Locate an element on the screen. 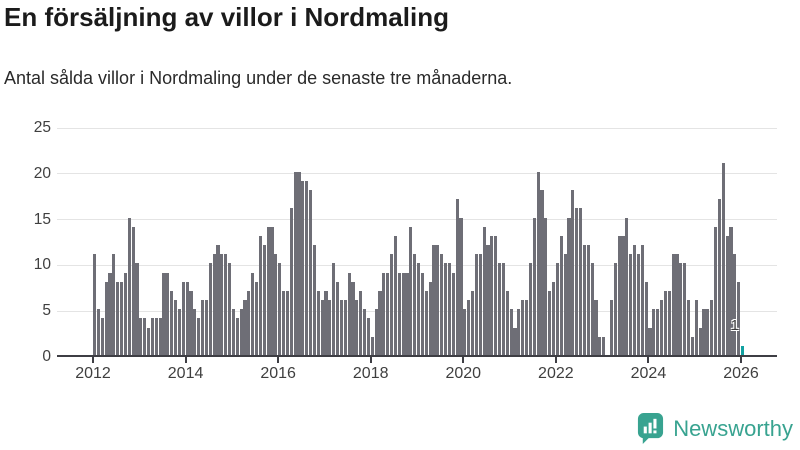 The width and height of the screenshot is (800, 450). newsworthy-logo: Newsworthy is located at coordinates (714, 428).